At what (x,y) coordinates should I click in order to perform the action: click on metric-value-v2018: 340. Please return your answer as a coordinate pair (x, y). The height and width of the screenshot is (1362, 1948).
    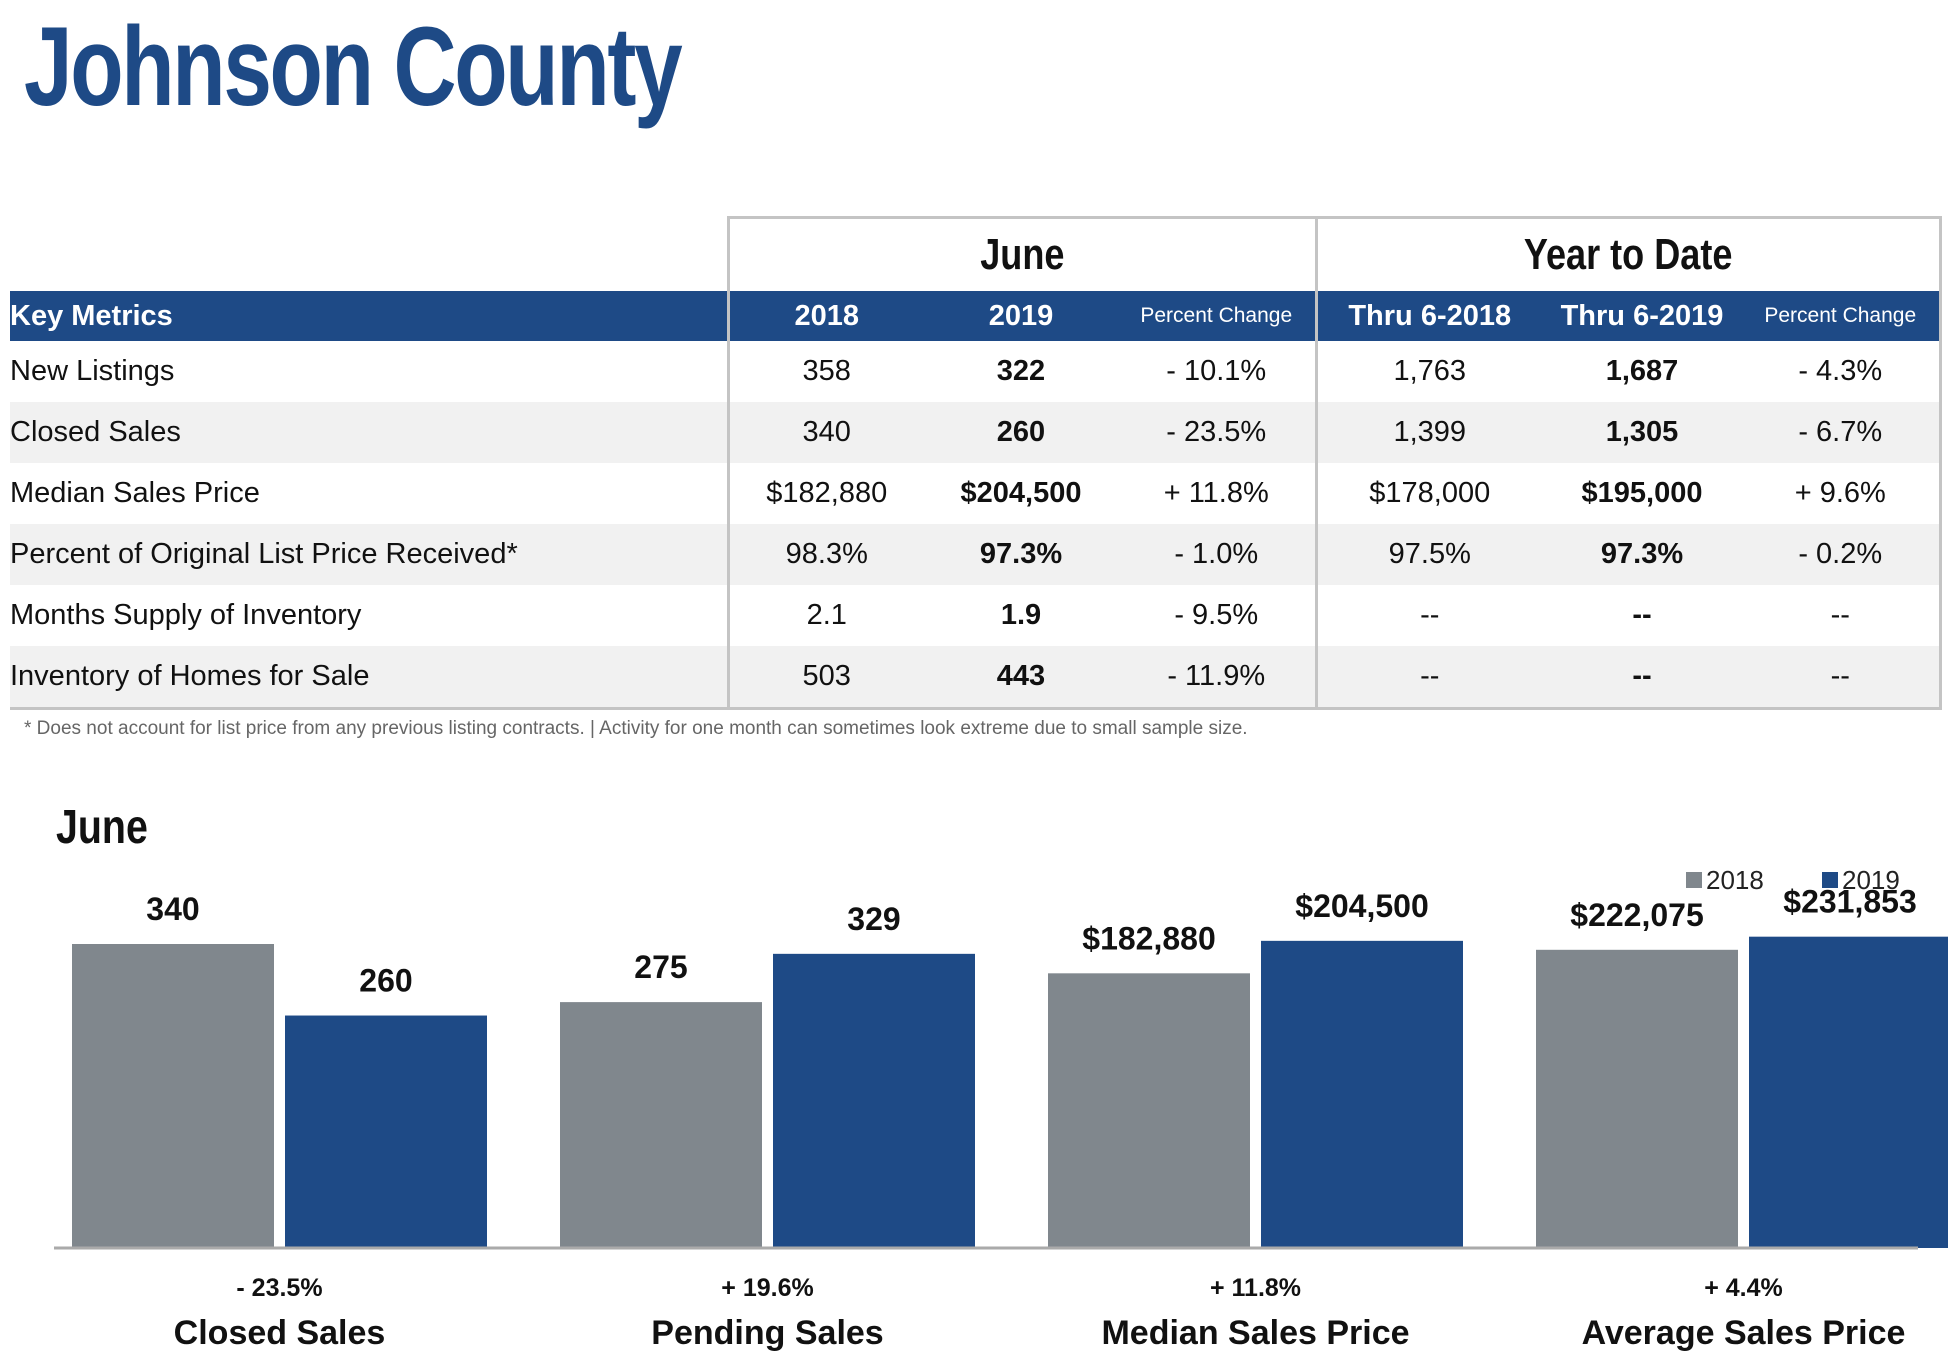
    Looking at the image, I should click on (825, 432).